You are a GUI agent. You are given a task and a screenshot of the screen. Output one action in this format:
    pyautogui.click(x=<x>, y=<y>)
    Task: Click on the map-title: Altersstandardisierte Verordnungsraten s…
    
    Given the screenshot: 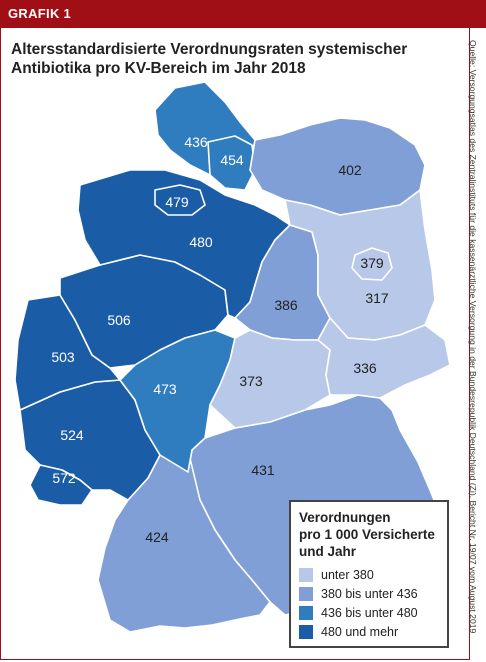 What is the action you would take?
    pyautogui.click(x=231, y=59)
    